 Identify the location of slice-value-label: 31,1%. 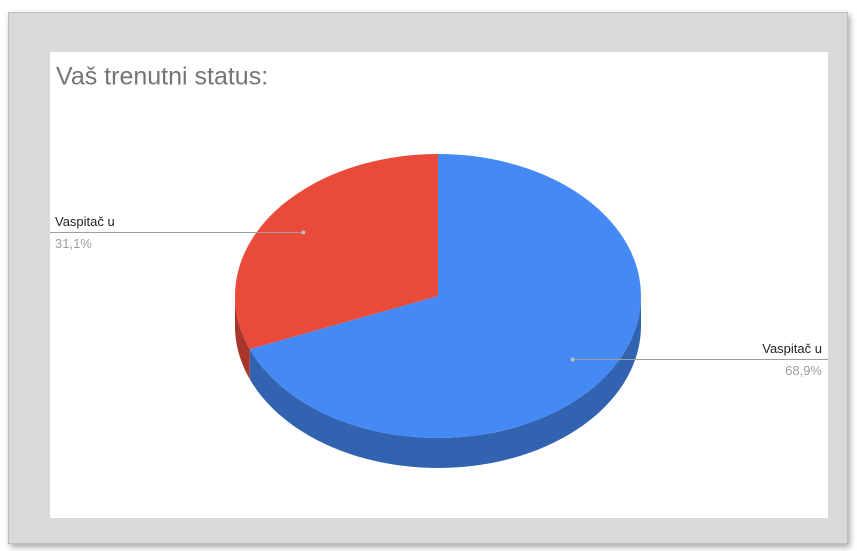
(73, 243).